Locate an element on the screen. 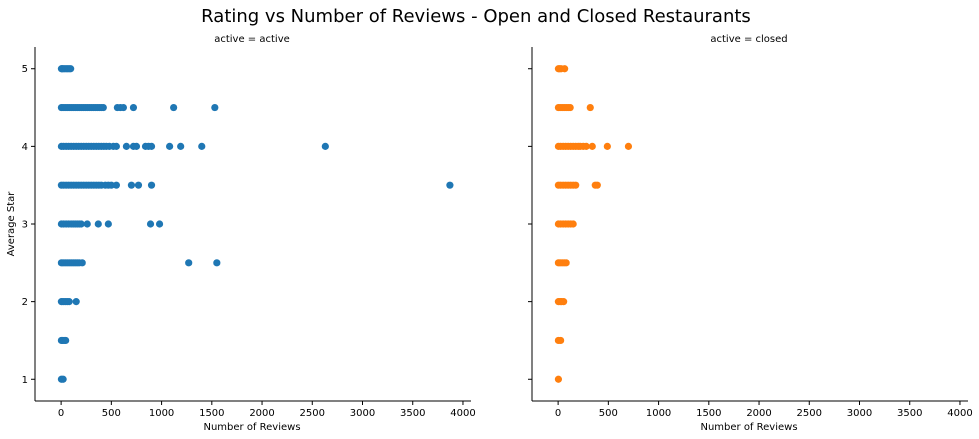 The image size is (979, 439). y-tick-label: 2 is located at coordinates (25, 302).